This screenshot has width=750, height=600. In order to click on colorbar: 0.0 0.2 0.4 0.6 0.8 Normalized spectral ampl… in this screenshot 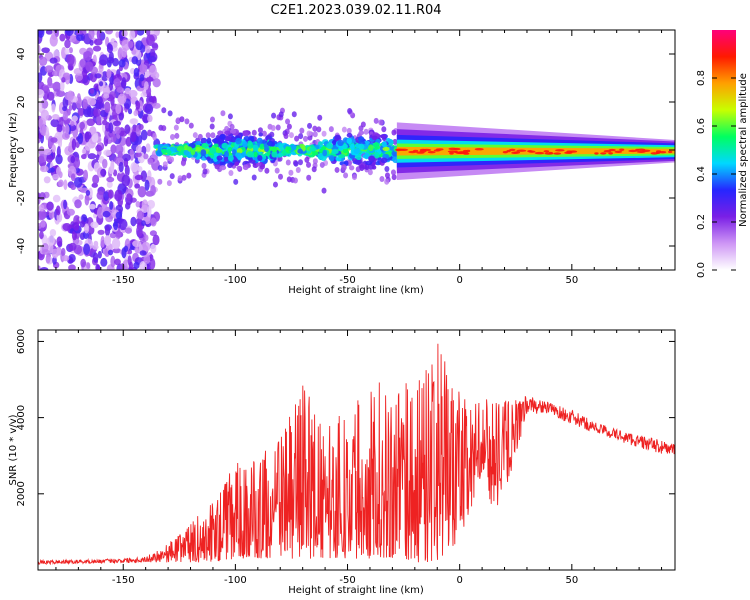, I will do `click(722, 154)`.